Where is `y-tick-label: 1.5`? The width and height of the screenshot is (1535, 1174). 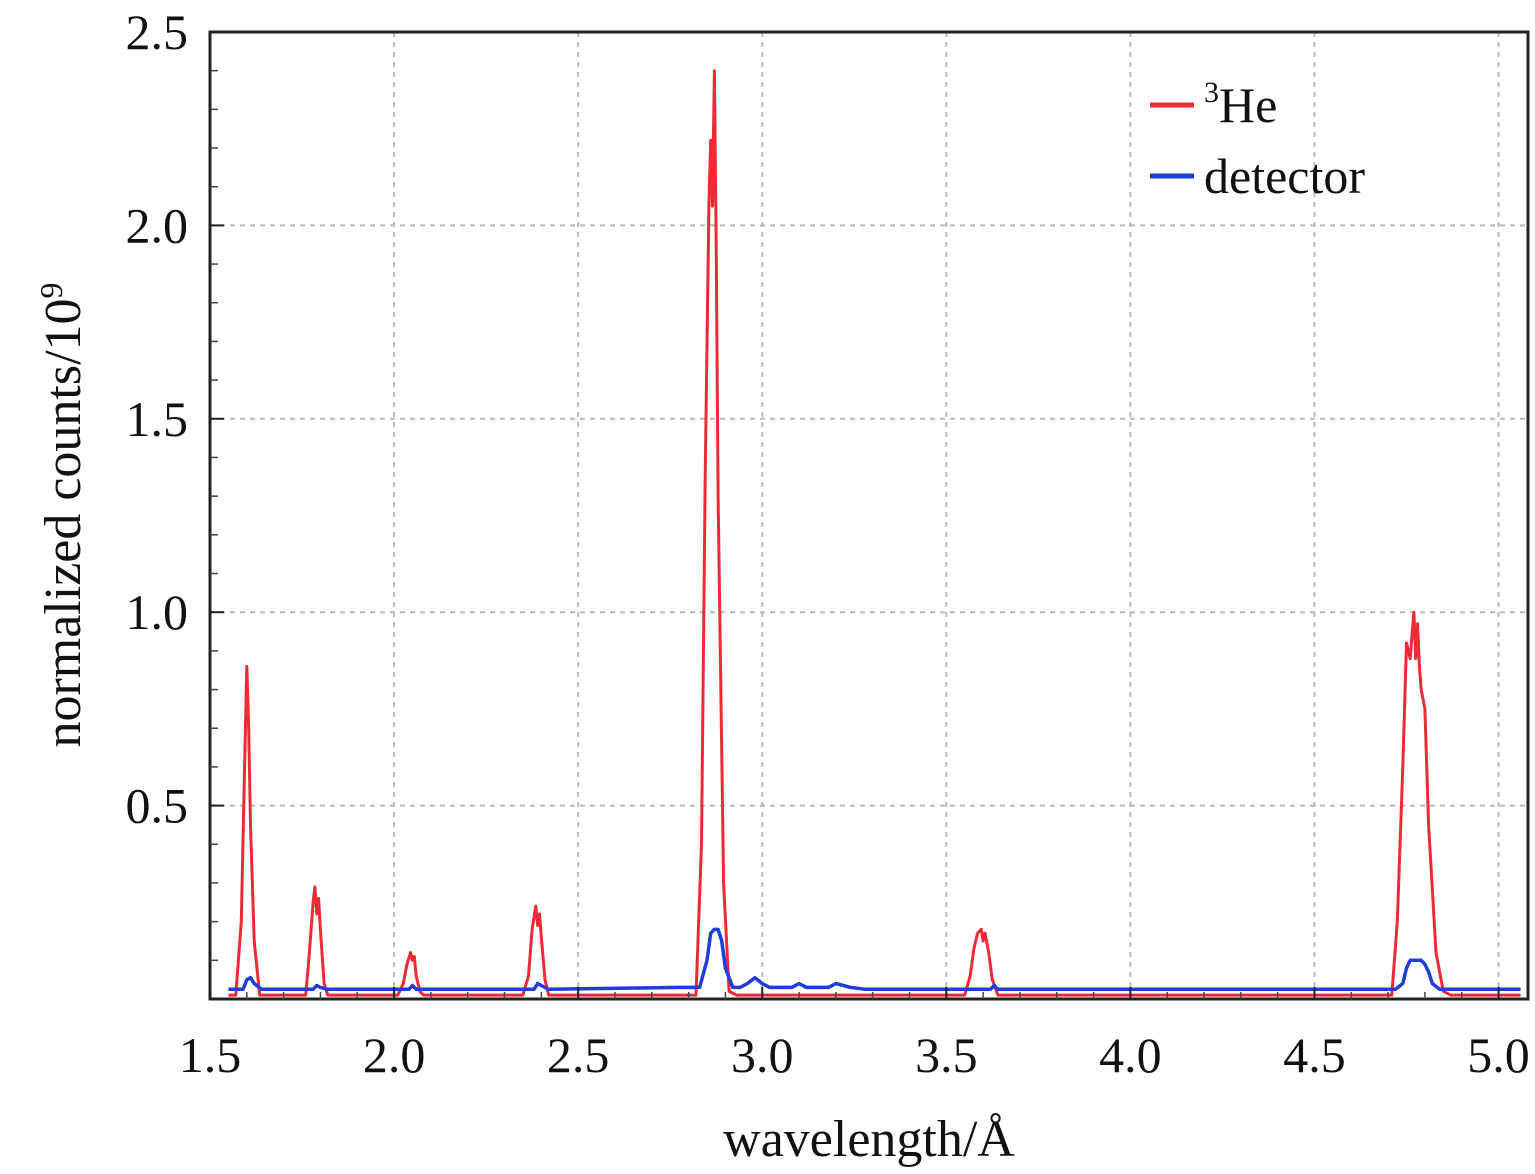 y-tick-label: 1.5 is located at coordinates (157, 419).